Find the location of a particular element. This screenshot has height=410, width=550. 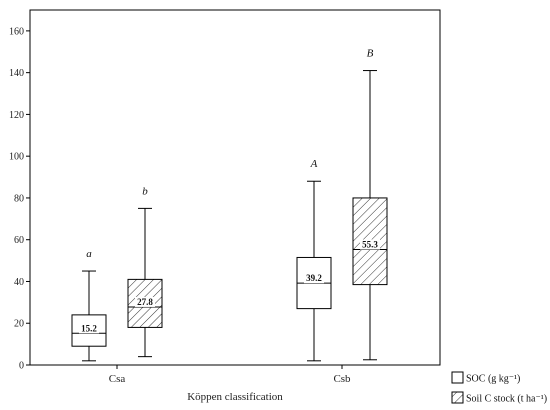

y-tick-label: 120 is located at coordinates (16, 115).